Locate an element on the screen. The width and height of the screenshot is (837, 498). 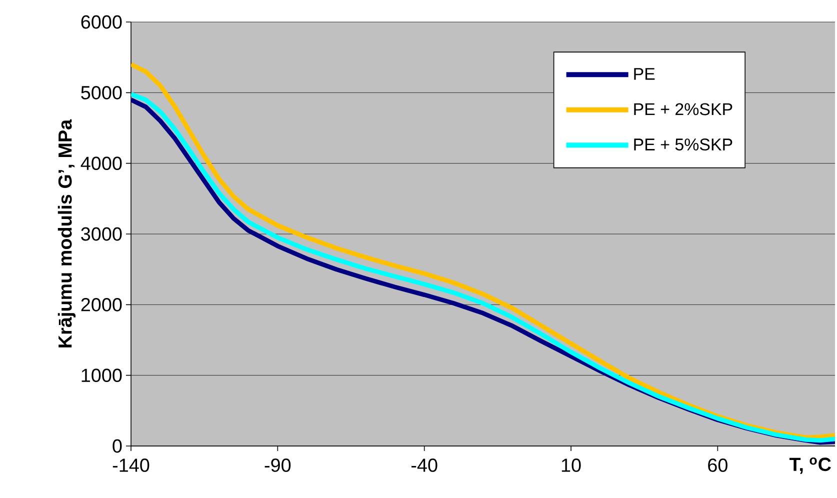
y-tick-label: 6000 is located at coordinates (101, 22).